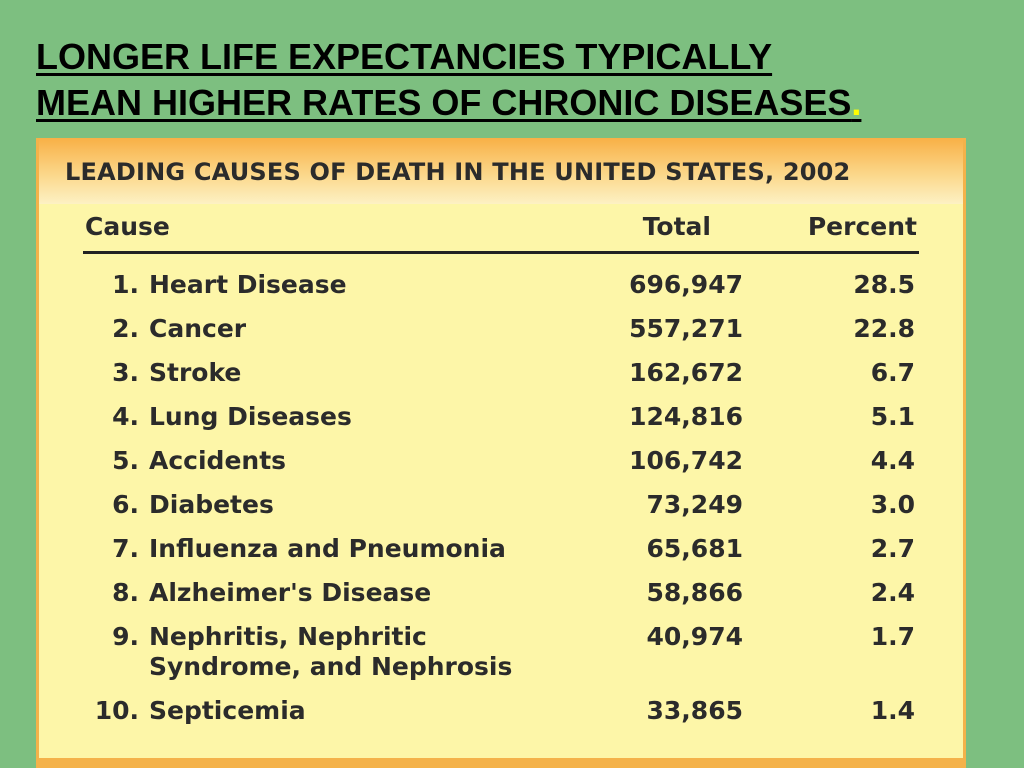 This screenshot has width=1024, height=768. Describe the element at coordinates (501, 231) in the screenshot. I see `table-header-row: Cause Total Percent` at that location.